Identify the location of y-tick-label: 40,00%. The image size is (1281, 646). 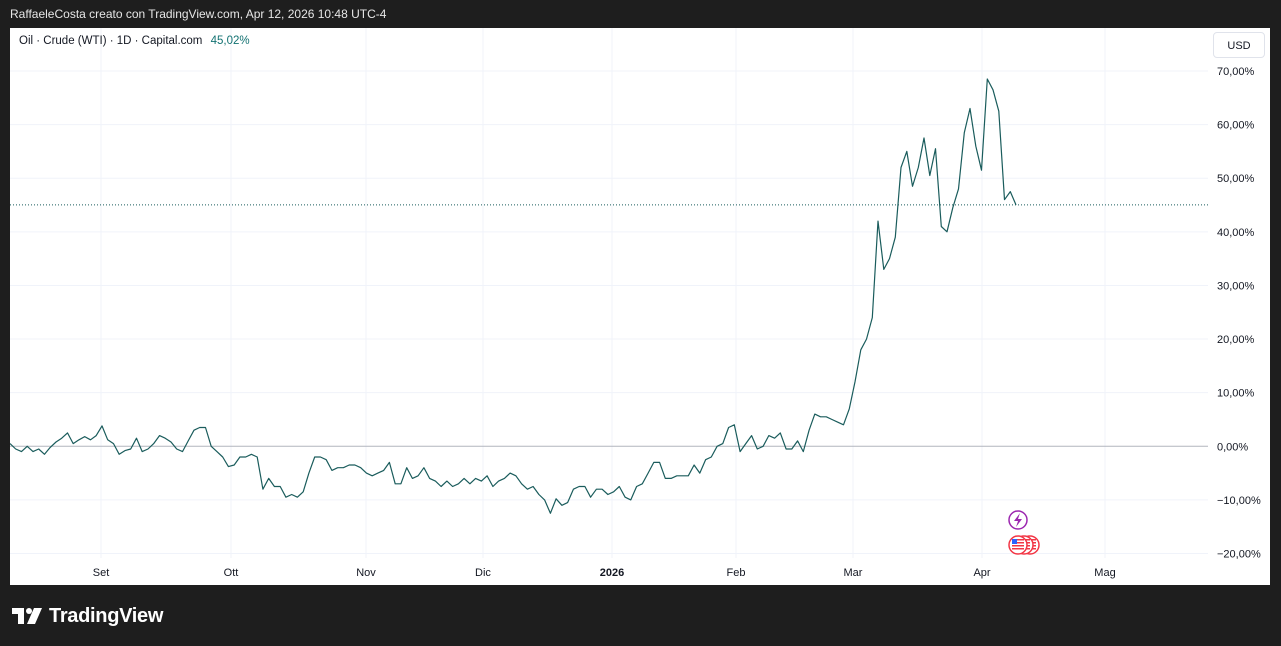
(1236, 233).